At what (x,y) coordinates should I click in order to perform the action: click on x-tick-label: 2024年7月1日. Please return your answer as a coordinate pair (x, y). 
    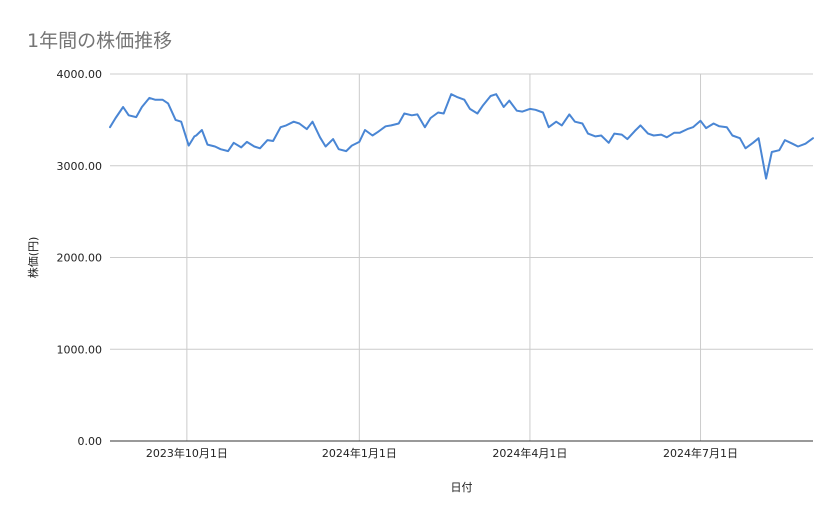
    Looking at the image, I should click on (700, 453).